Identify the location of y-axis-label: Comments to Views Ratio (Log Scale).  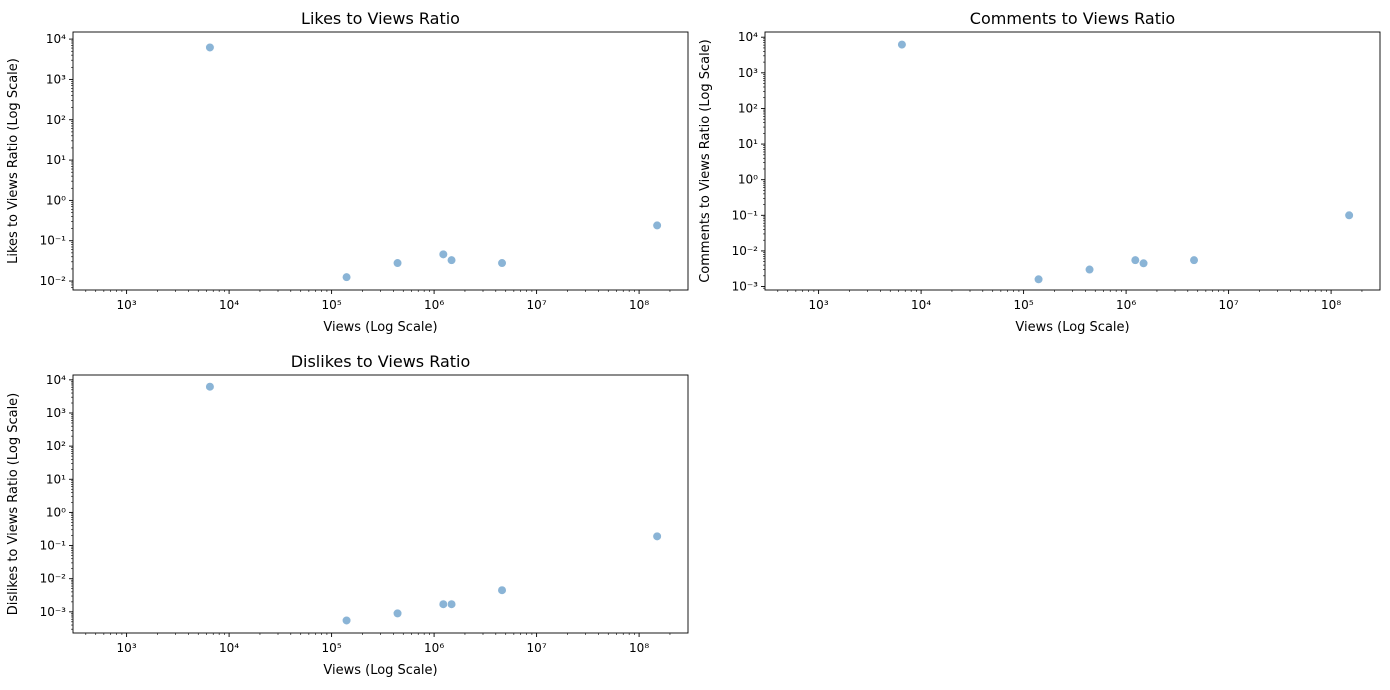
(705, 161).